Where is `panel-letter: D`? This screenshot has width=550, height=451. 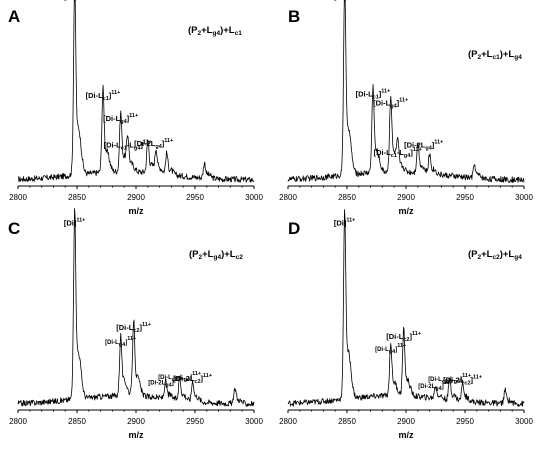 panel-letter: D is located at coordinates (294, 228).